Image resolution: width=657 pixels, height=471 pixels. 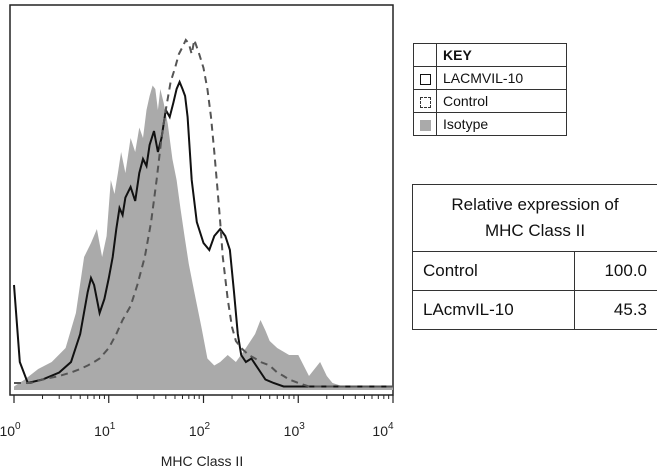 I want to click on table-header-line1: Relative expression of, so click(x=535, y=204).